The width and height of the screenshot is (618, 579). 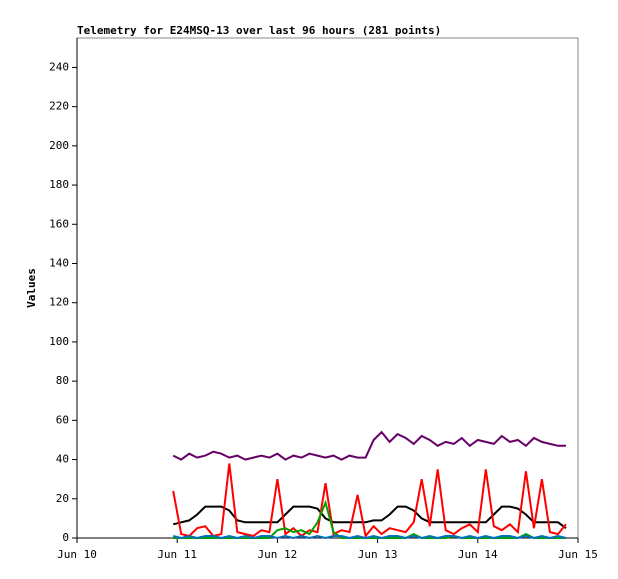 I want to click on x-tick-label: Jun 13, so click(x=378, y=554).